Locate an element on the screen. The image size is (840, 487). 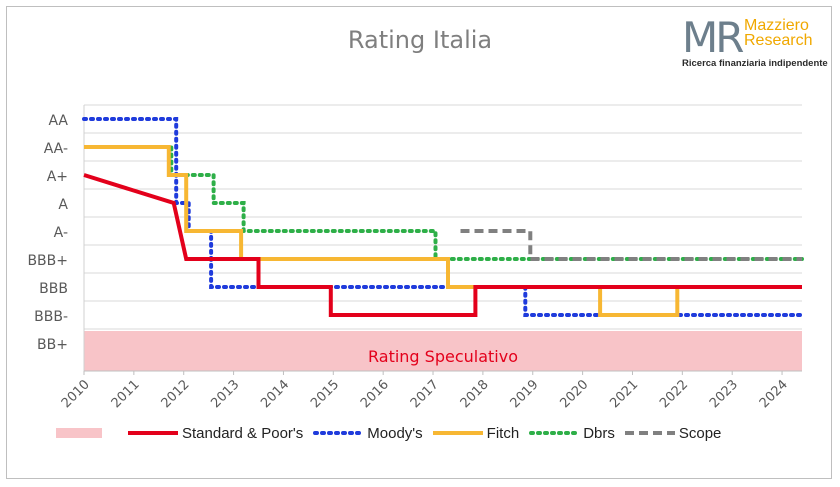
y-tick-label: BBB+ is located at coordinates (47, 261).